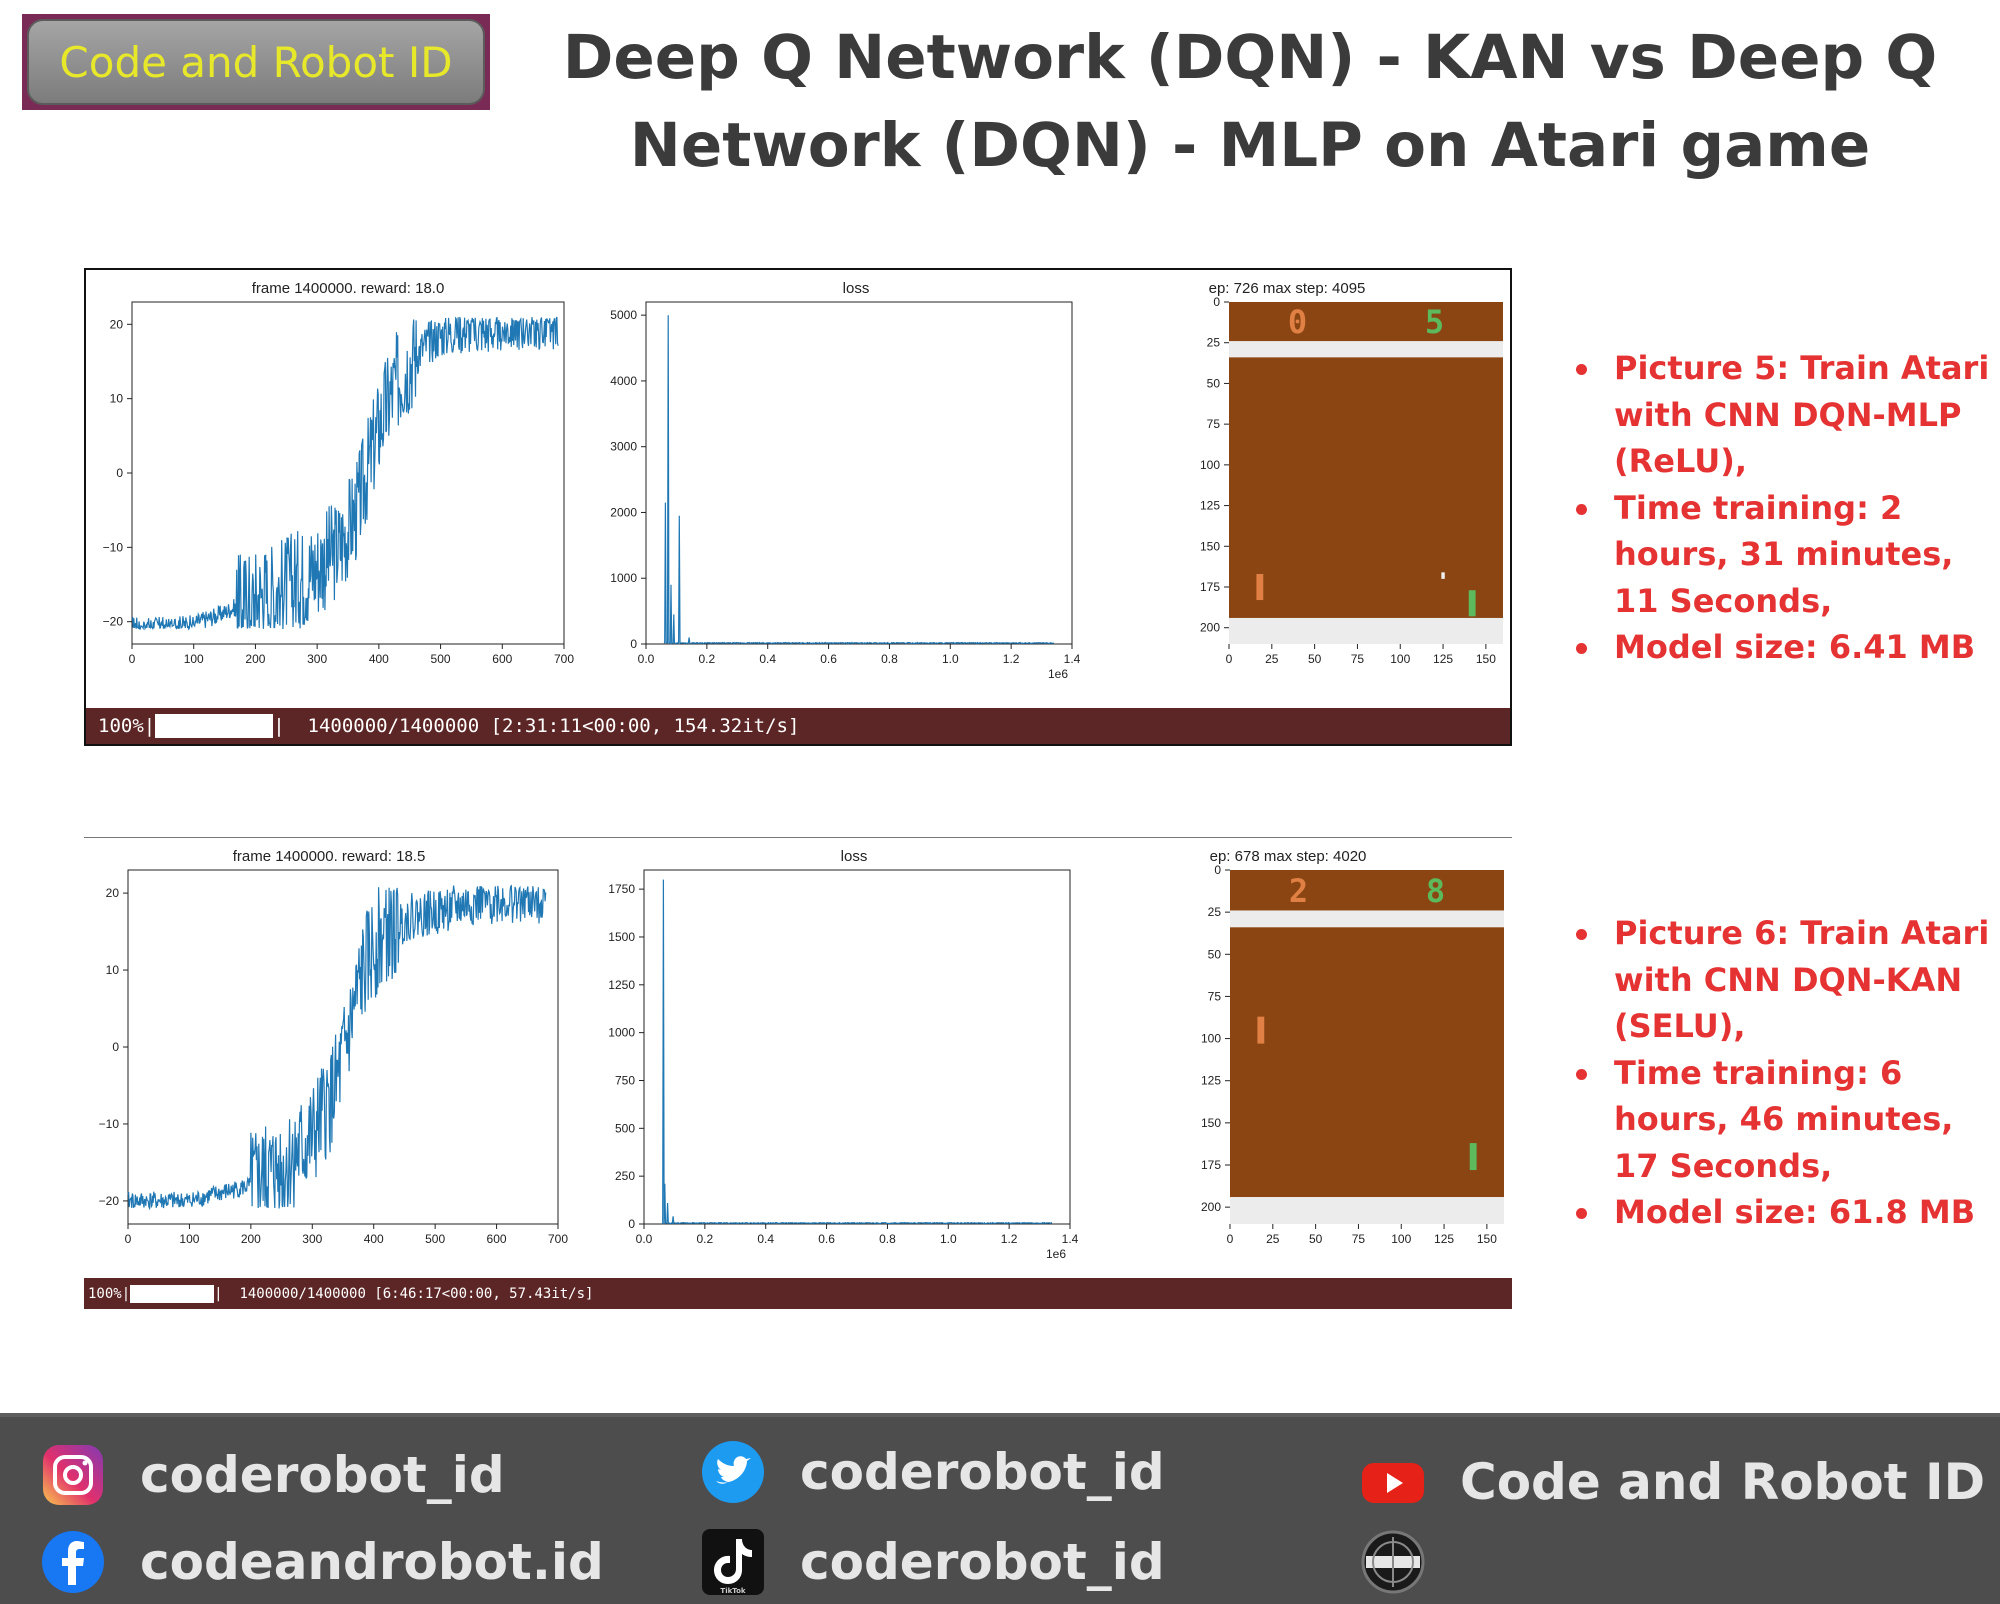  What do you see at coordinates (379, 659) in the screenshot?
I see `x-tick-label: 400` at bounding box center [379, 659].